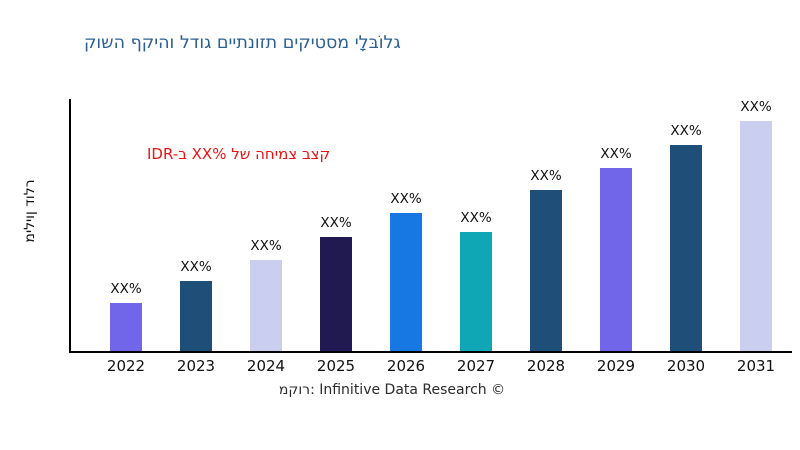  Describe the element at coordinates (336, 223) in the screenshot. I see `bar-value-label-2025: XX%` at that location.